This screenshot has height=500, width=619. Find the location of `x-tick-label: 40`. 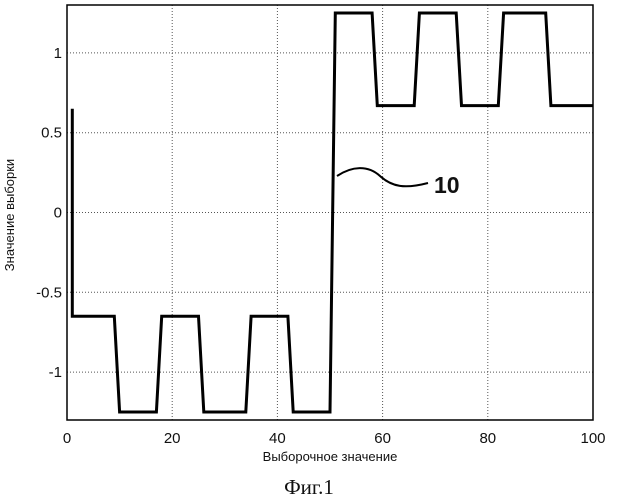

x-tick-label: 40 is located at coordinates (277, 438).